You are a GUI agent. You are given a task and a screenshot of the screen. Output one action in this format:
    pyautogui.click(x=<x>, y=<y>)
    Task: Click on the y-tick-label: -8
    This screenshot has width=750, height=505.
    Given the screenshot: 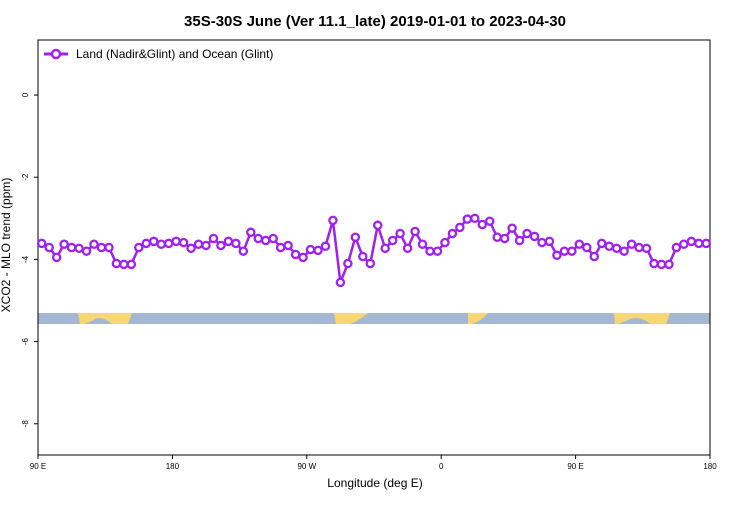 What is the action you would take?
    pyautogui.click(x=25, y=424)
    